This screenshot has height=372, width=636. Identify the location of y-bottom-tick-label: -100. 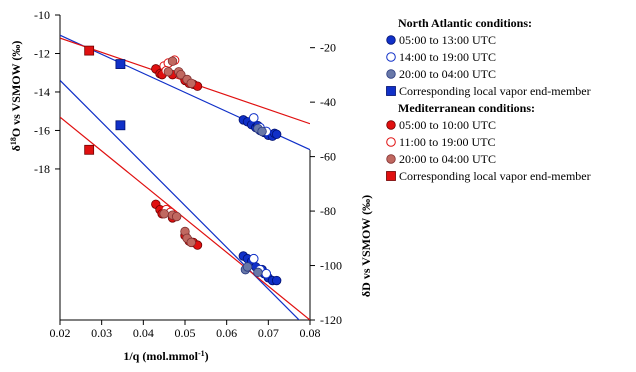
(331, 266).